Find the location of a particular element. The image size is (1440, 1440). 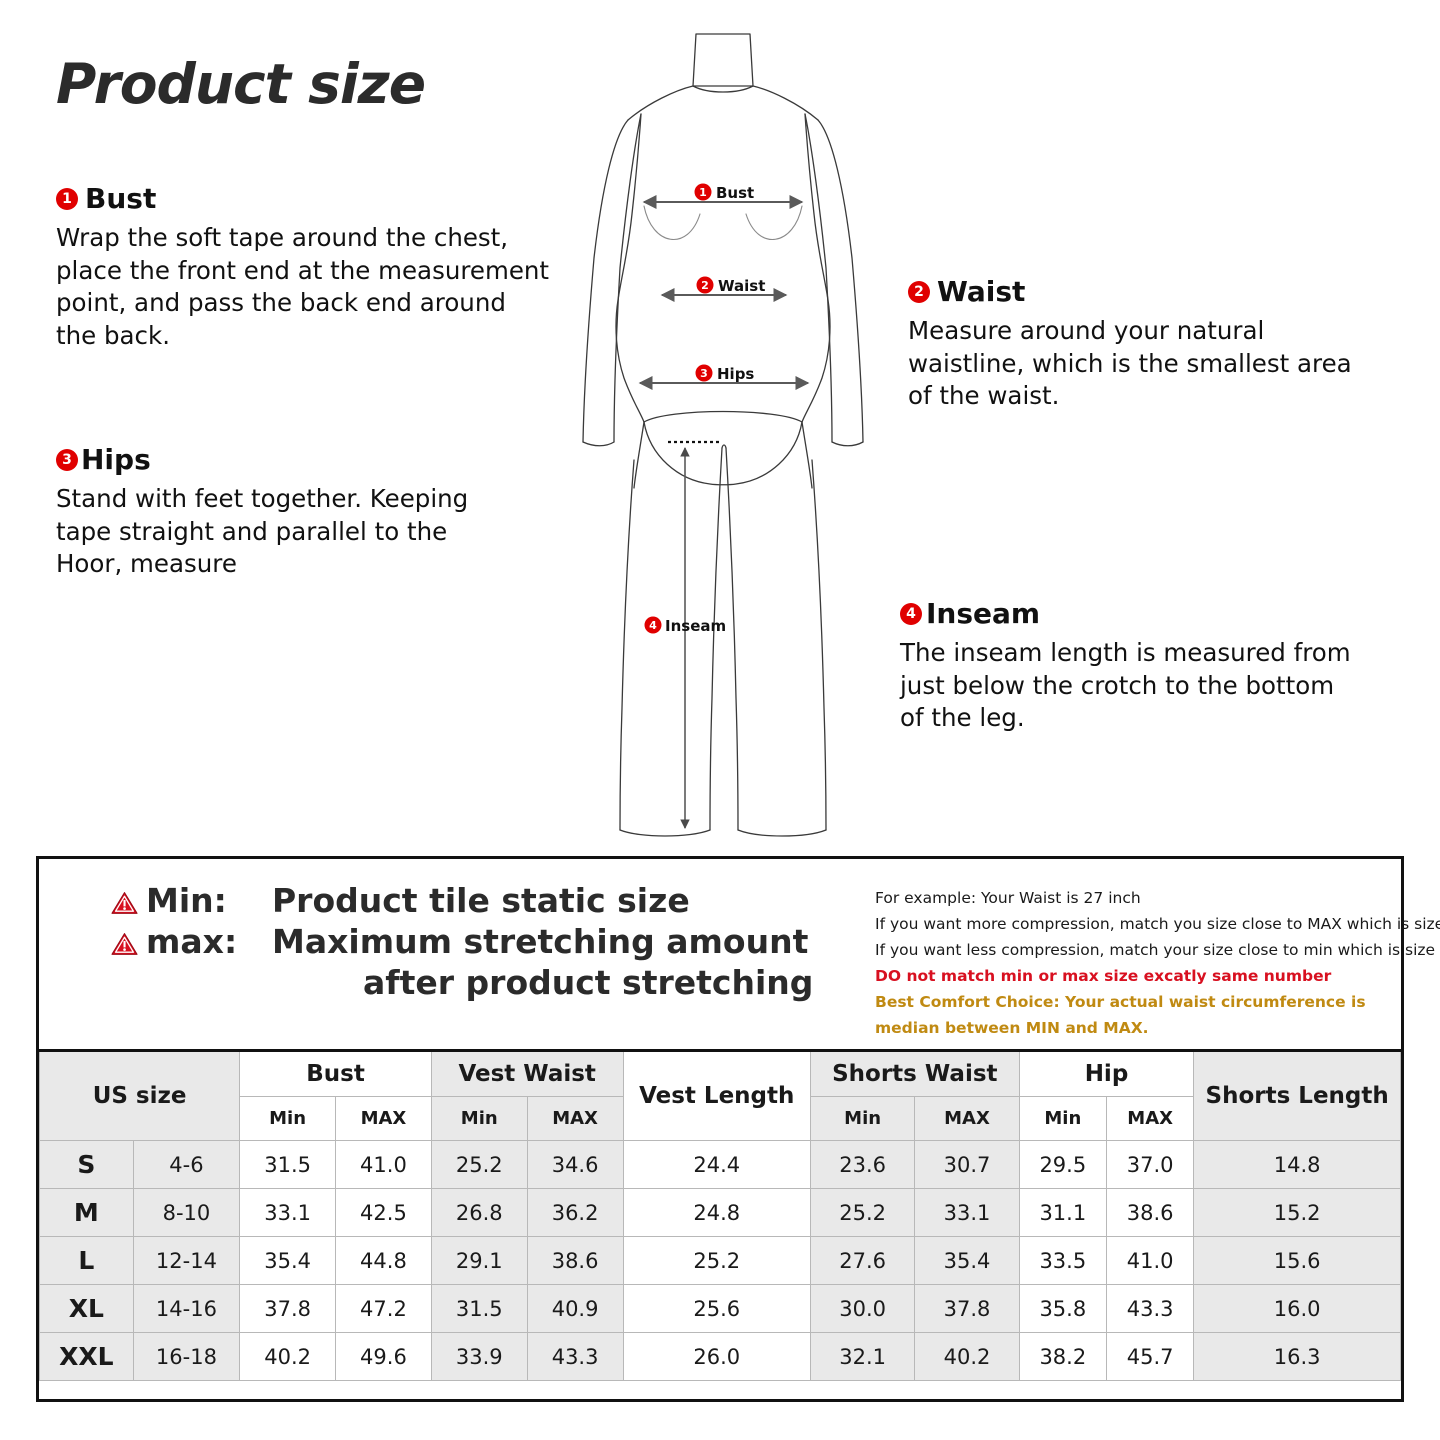

cell-vest-length: 26.0 is located at coordinates (716, 1356).